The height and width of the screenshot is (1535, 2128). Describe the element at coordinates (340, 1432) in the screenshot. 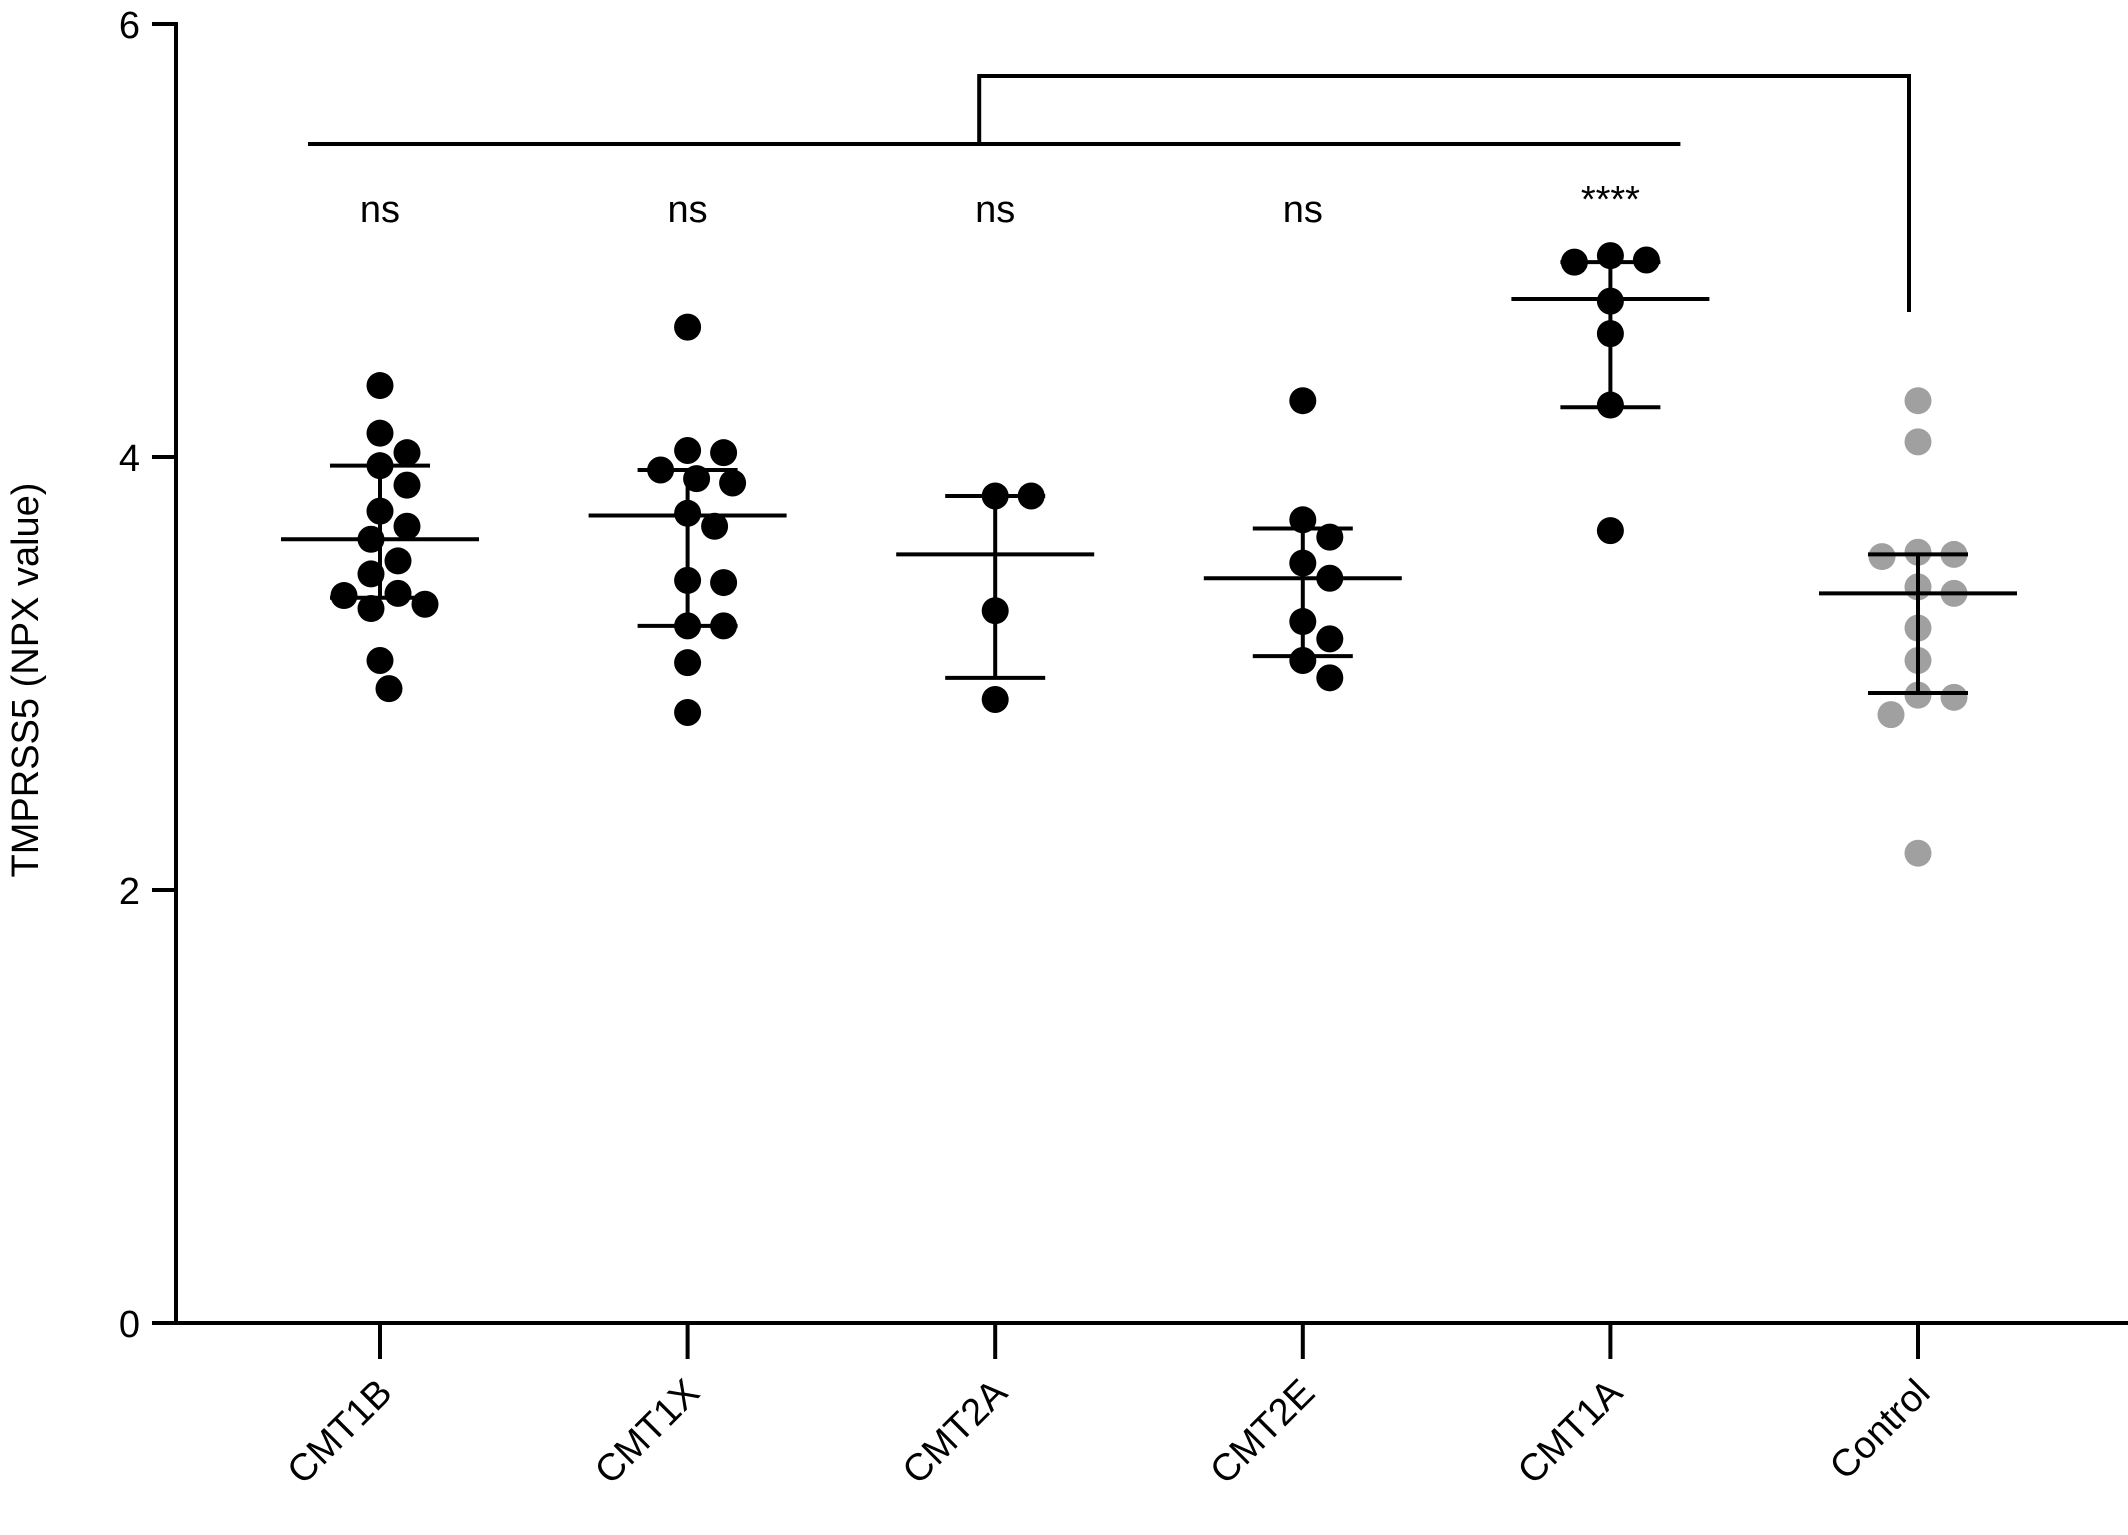

I see `x-tick-label: CMT1B` at that location.